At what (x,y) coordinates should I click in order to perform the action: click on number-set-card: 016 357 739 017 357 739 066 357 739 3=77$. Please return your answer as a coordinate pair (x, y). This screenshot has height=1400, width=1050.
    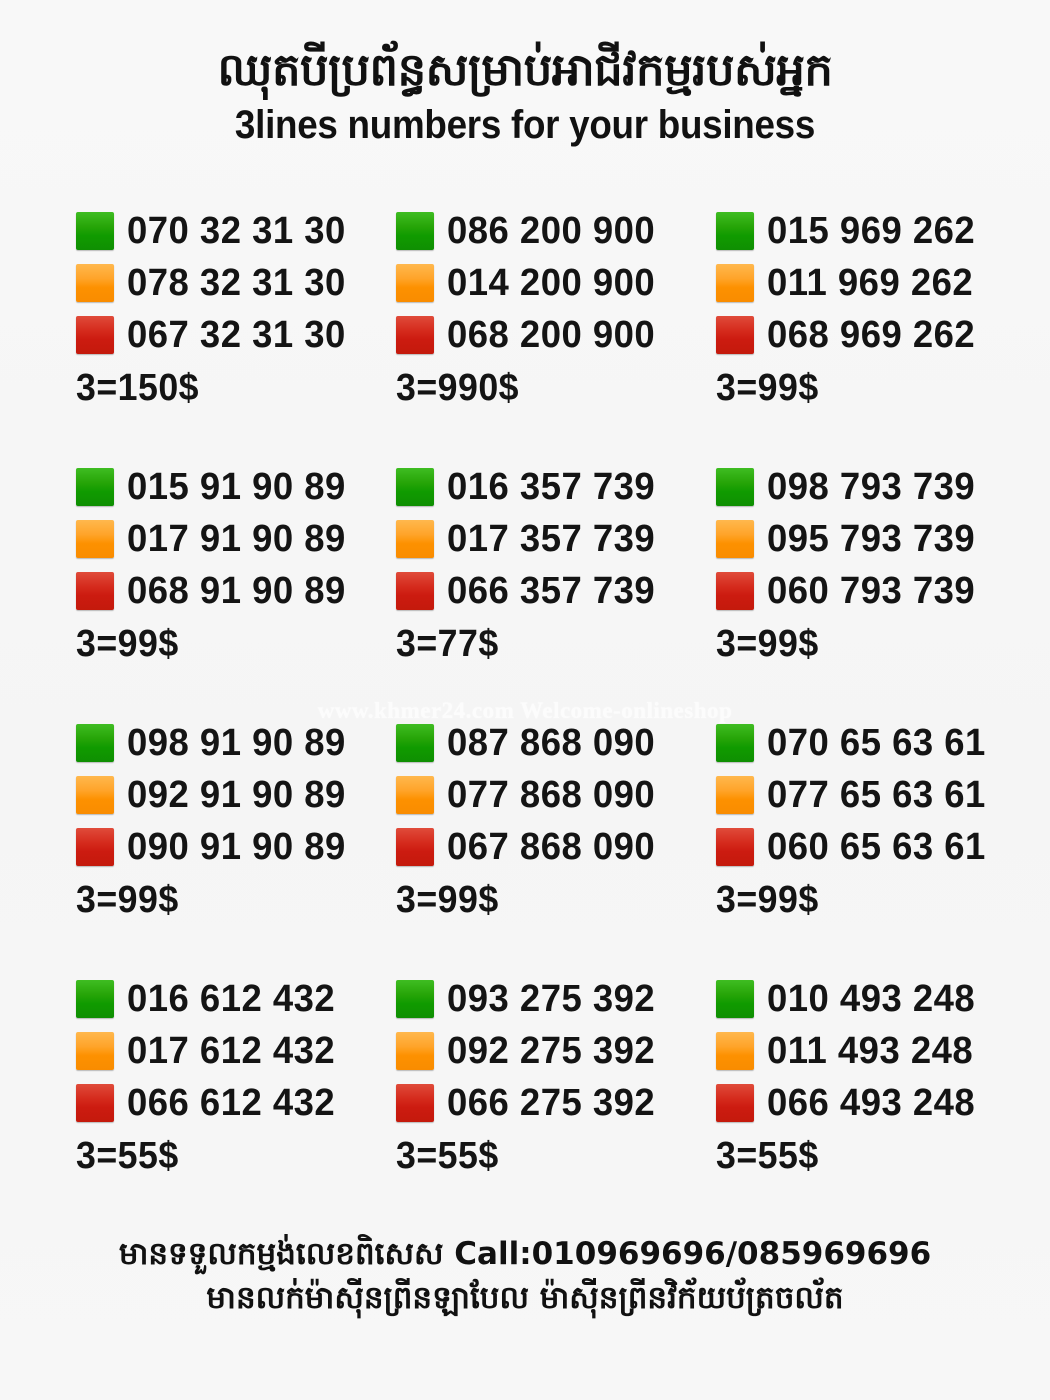
    Looking at the image, I should click on (556, 589).